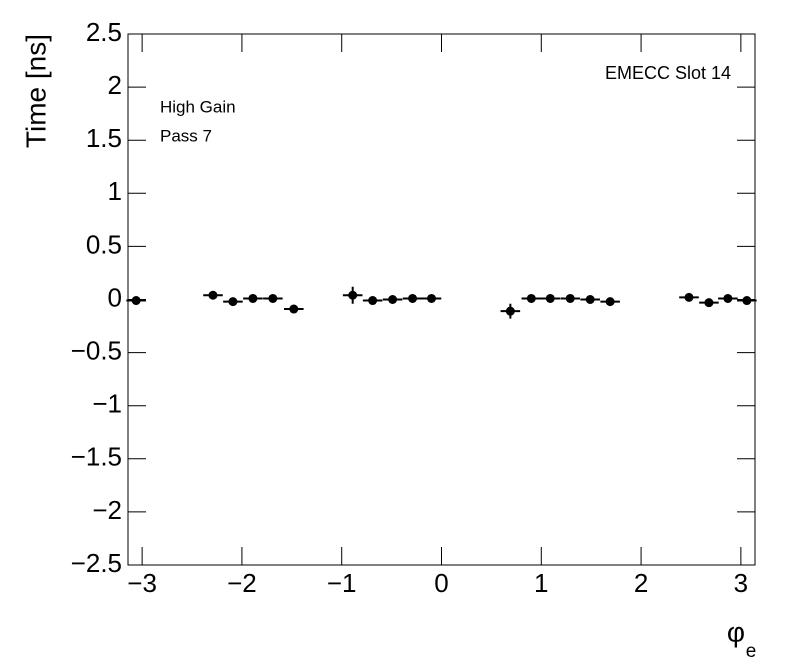  What do you see at coordinates (641, 583) in the screenshot?
I see `x-tick-label: 2` at bounding box center [641, 583].